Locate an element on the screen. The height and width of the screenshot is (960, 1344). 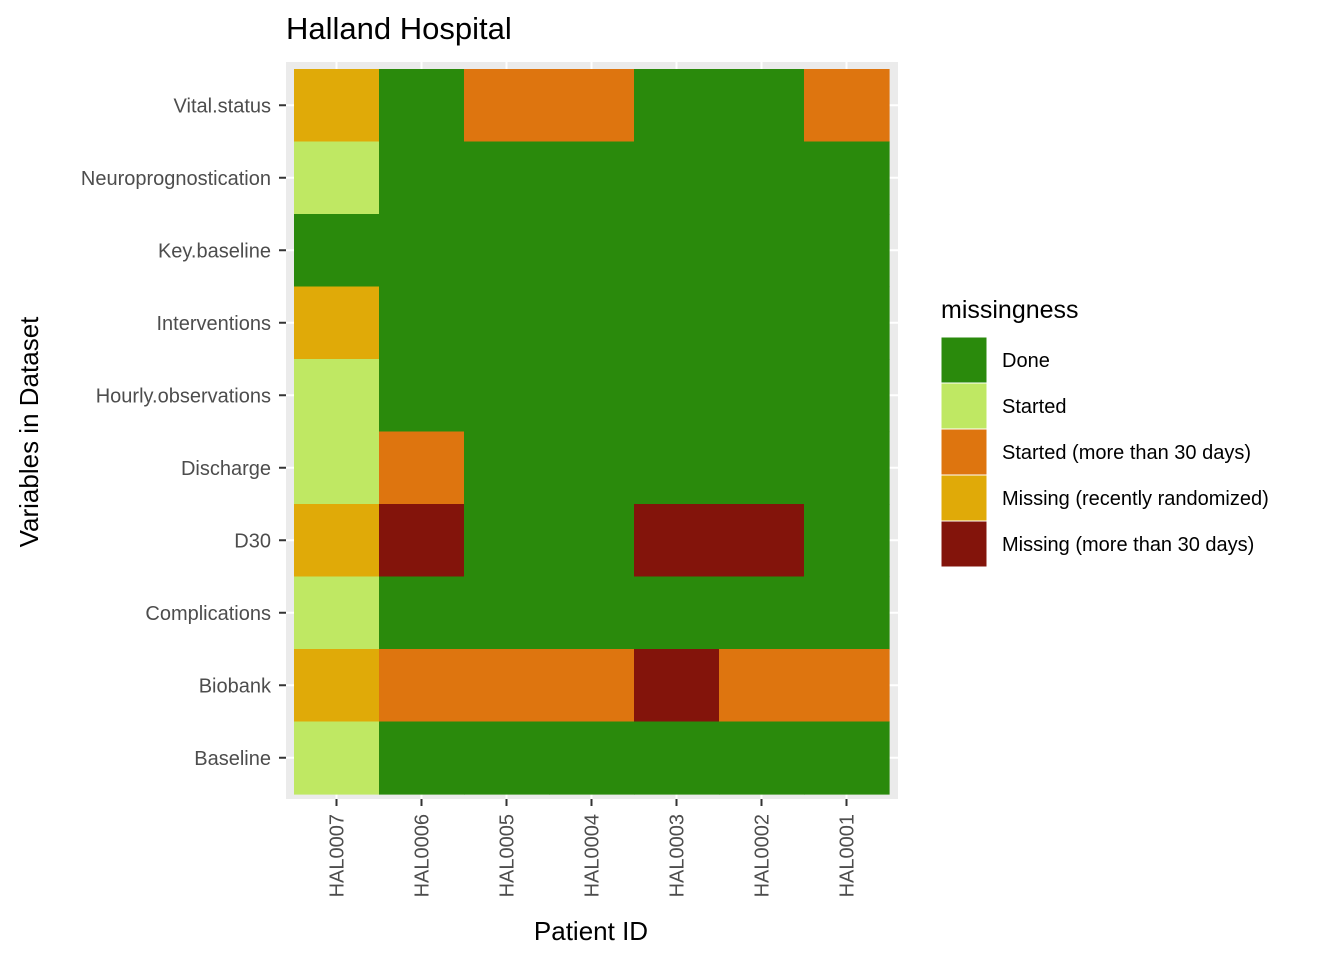
chart-title: Halland Hospital is located at coordinates (399, 28).